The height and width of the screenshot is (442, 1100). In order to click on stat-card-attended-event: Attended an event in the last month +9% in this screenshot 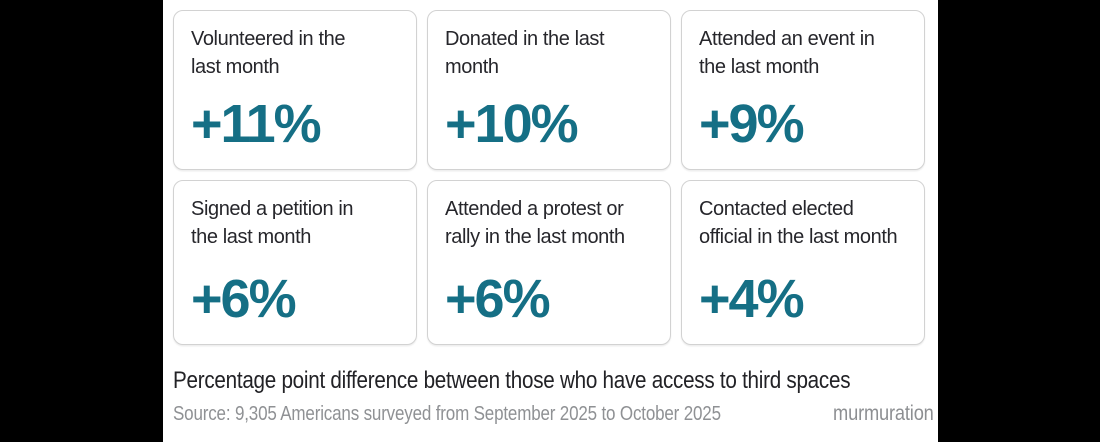, I will do `click(803, 90)`.